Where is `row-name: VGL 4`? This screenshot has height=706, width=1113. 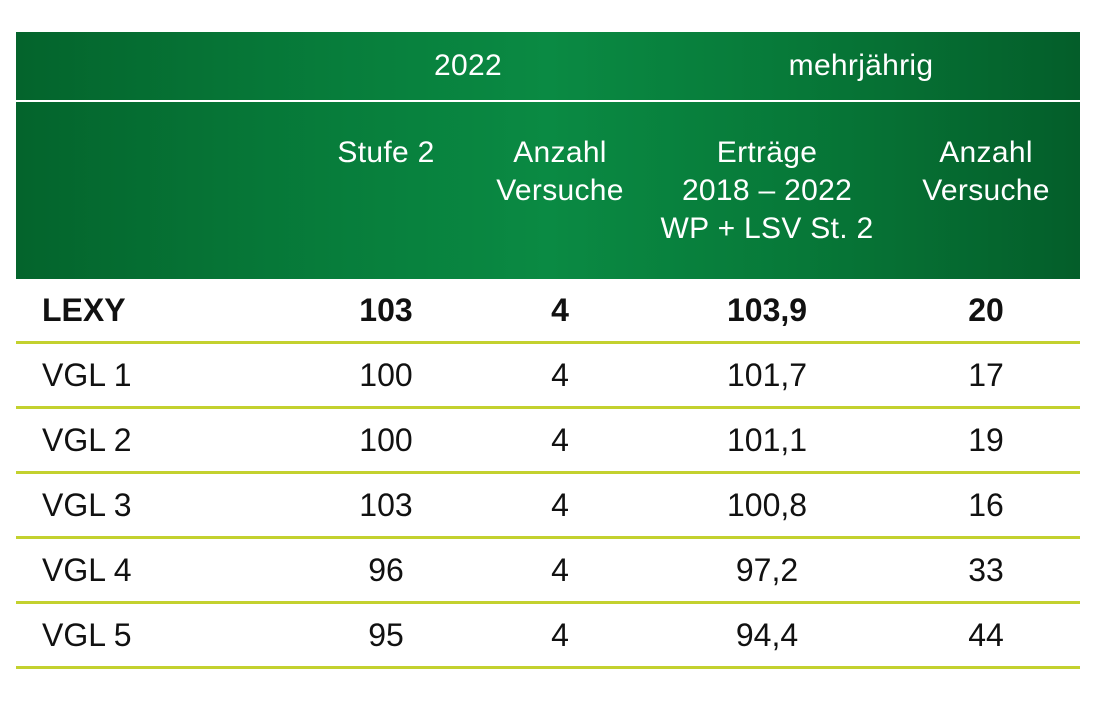
row-name: VGL 4 is located at coordinates (155, 570).